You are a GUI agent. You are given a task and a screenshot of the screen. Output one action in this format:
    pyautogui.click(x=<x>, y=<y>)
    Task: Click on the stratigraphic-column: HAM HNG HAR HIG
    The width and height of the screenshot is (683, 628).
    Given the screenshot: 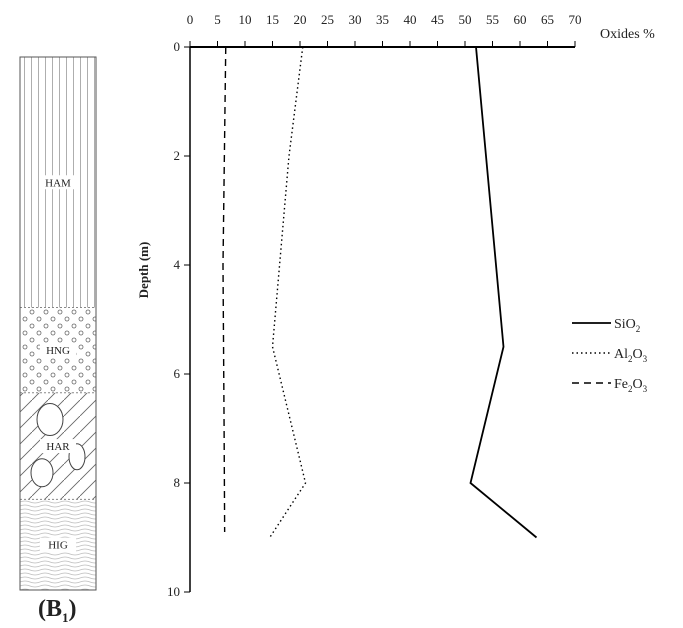 What is the action you would take?
    pyautogui.click(x=58, y=323)
    